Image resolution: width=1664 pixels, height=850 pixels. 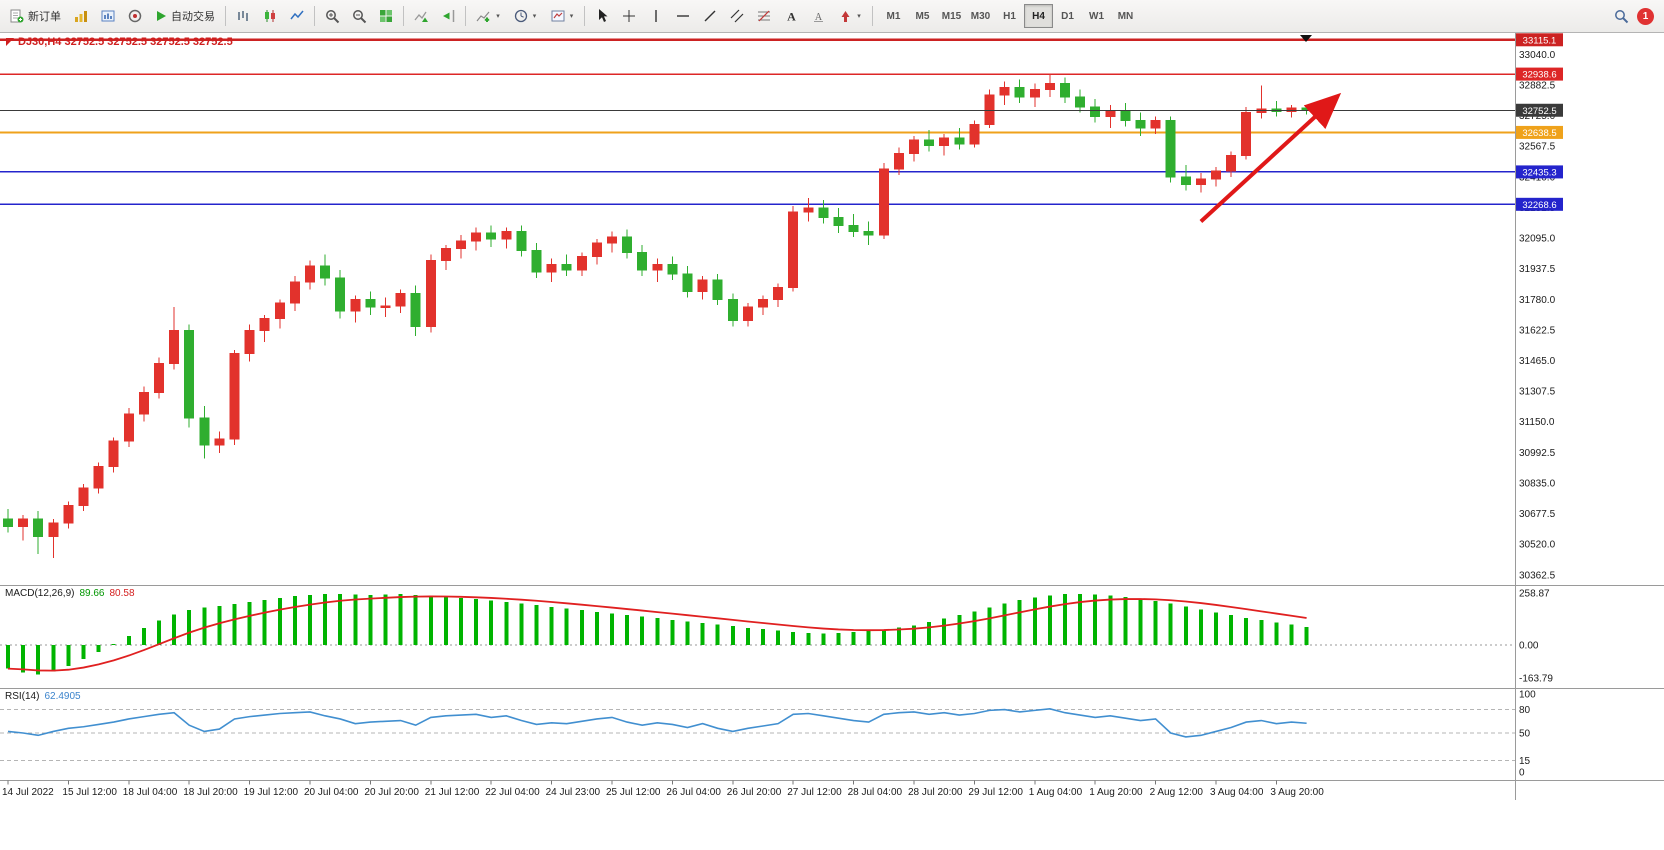 I want to click on trendline-tool-button, so click(x=710, y=16).